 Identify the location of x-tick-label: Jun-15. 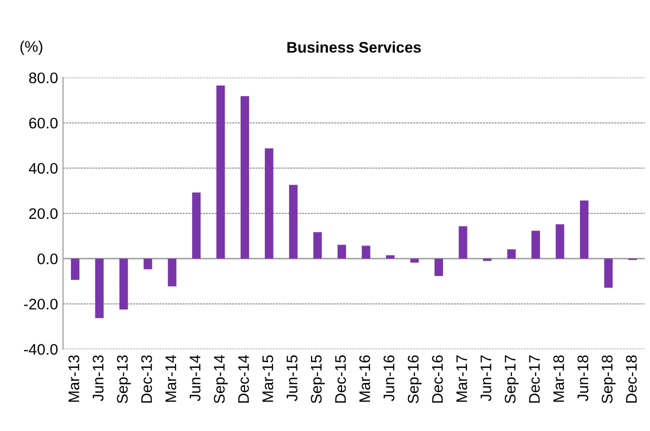
(292, 378).